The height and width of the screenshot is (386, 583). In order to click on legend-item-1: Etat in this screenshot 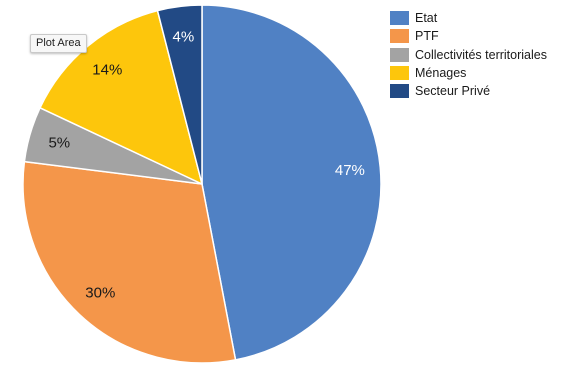, I will do `click(468, 18)`.